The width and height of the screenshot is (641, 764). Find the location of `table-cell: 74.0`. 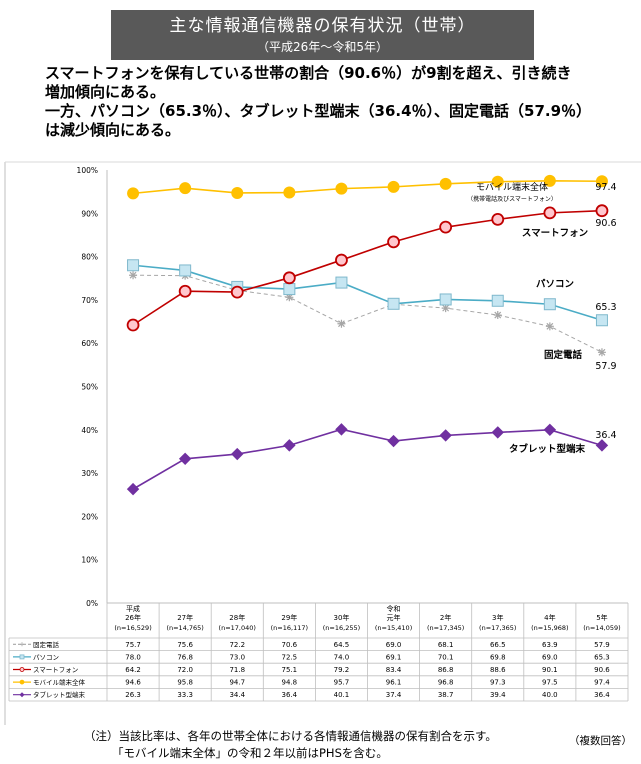

table-cell: 74.0 is located at coordinates (342, 657).